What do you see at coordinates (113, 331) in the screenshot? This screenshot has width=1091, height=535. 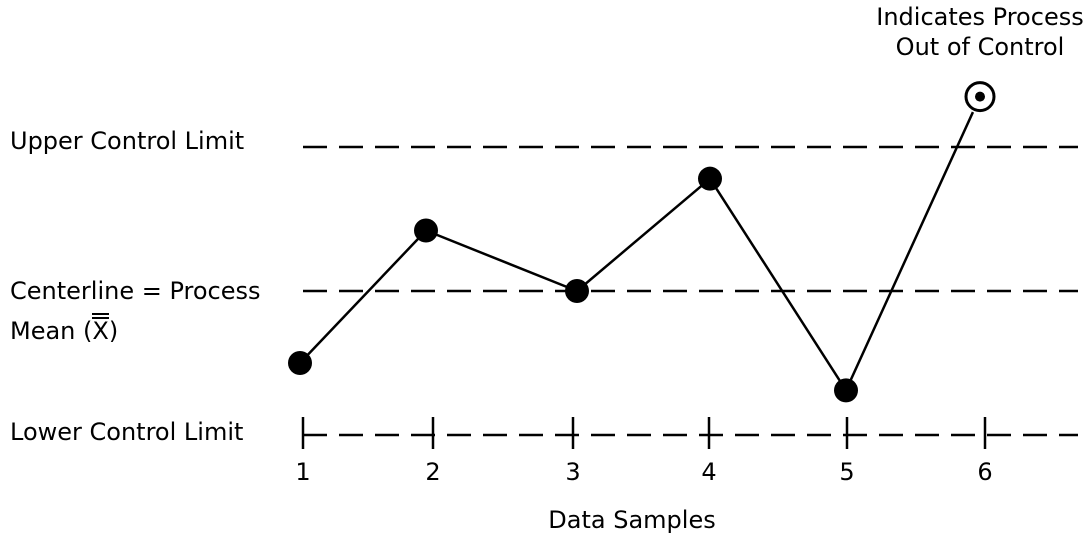 I see `centerline-mean-suffix: )` at bounding box center [113, 331].